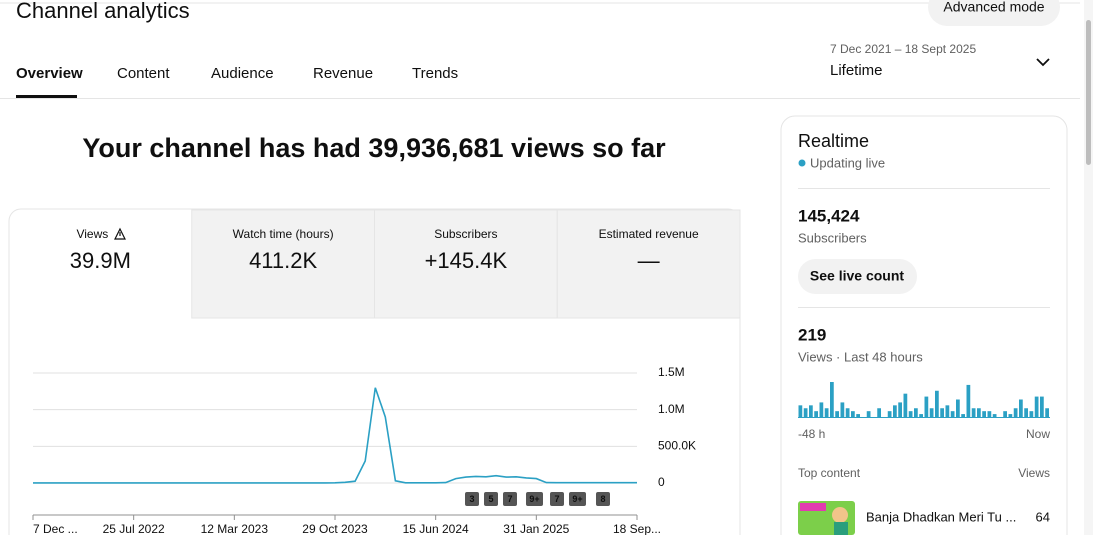 This screenshot has width=1093, height=535. I want to click on y-tick-label: 500.0K, so click(677, 446).